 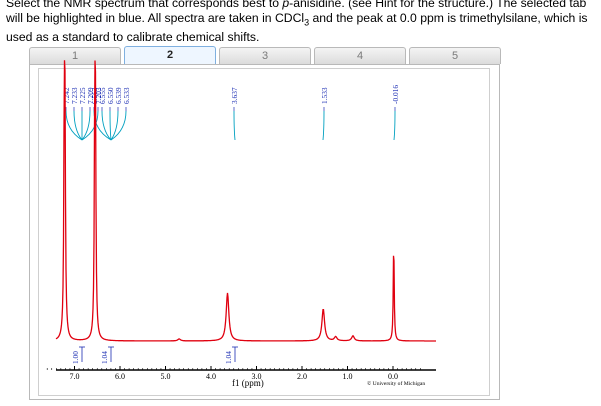 What do you see at coordinates (234, 95) in the screenshot?
I see `peak-label: 3.637` at bounding box center [234, 95].